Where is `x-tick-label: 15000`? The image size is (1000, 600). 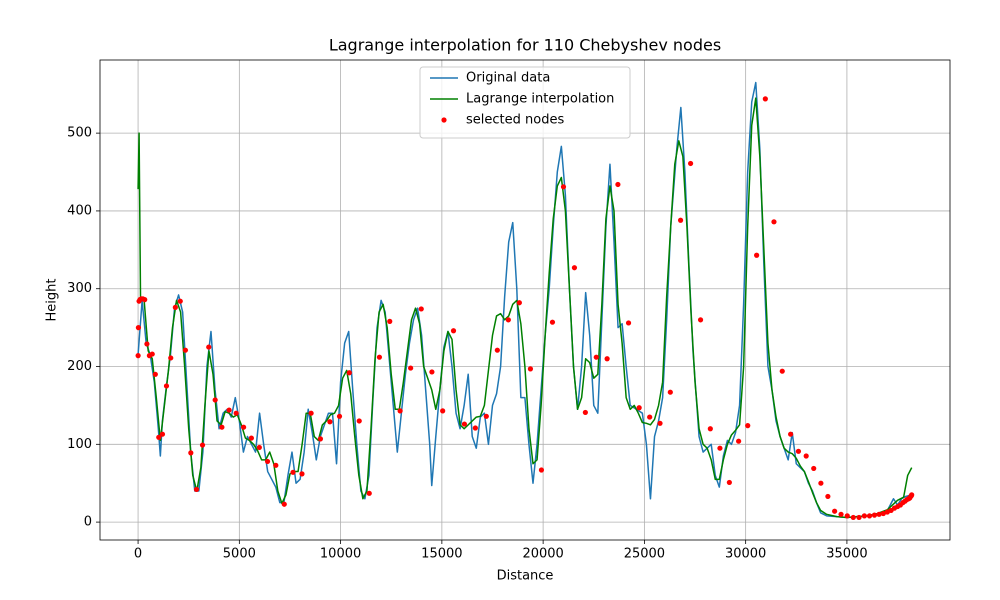
x-tick-label: 15000 is located at coordinates (441, 554).